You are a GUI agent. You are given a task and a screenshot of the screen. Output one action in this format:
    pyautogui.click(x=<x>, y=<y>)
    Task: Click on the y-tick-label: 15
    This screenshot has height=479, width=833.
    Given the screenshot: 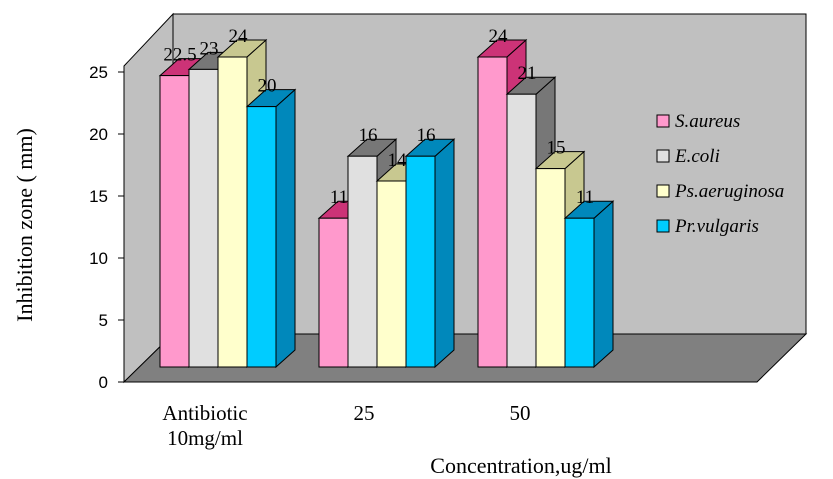 What is the action you would take?
    pyautogui.click(x=98, y=196)
    